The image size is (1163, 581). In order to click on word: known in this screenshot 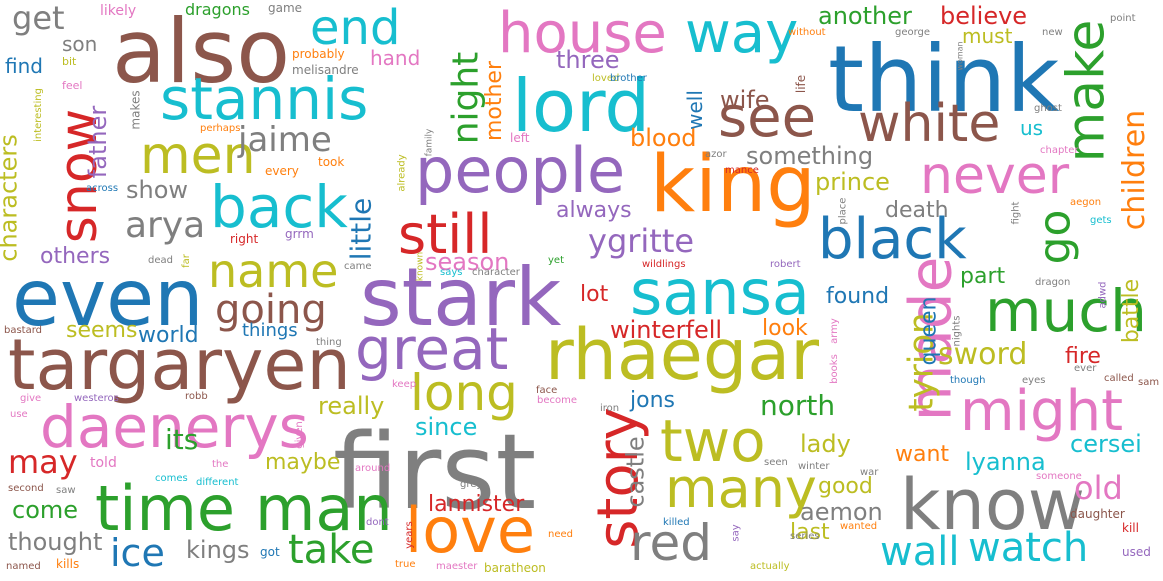, I will do `click(420, 266)`.